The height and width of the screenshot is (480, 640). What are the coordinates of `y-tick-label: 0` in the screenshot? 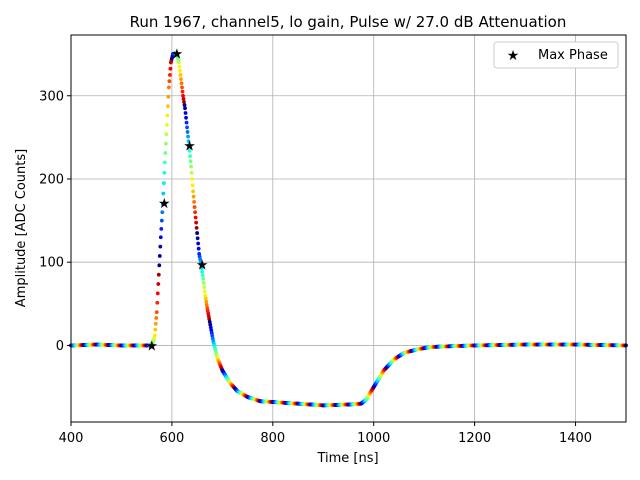 It's located at (60, 346).